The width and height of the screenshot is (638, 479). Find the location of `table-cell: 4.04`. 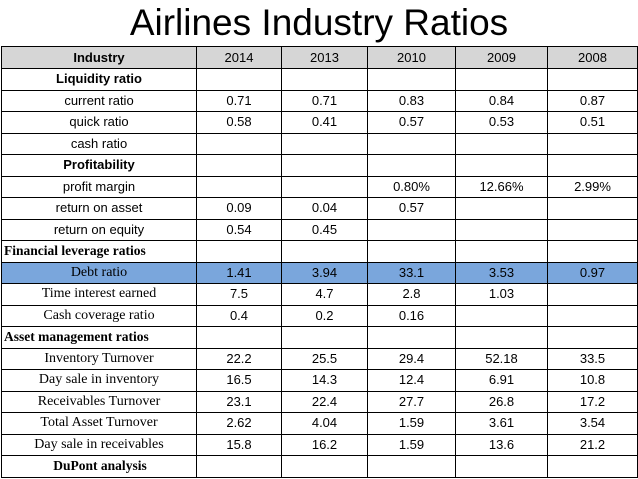

table-cell: 4.04 is located at coordinates (324, 423).